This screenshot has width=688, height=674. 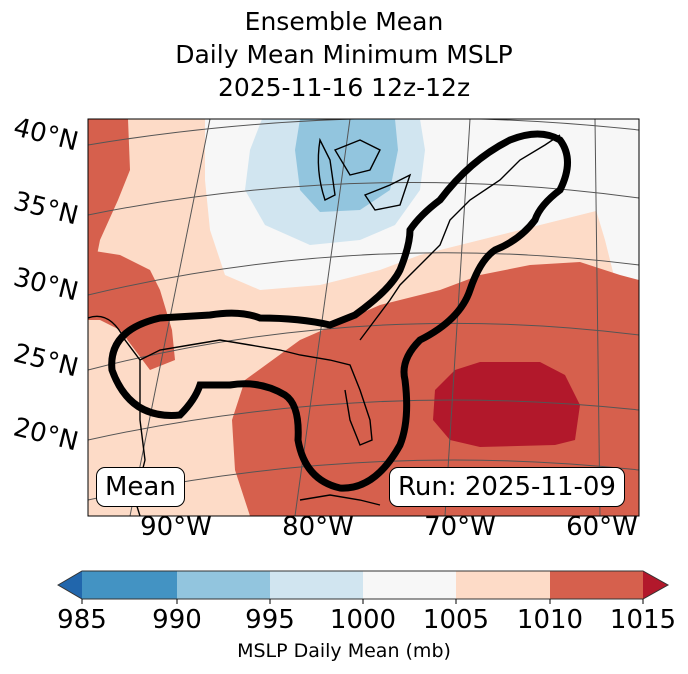 What do you see at coordinates (550, 620) in the screenshot?
I see `colorbar-tick-1010: 1010` at bounding box center [550, 620].